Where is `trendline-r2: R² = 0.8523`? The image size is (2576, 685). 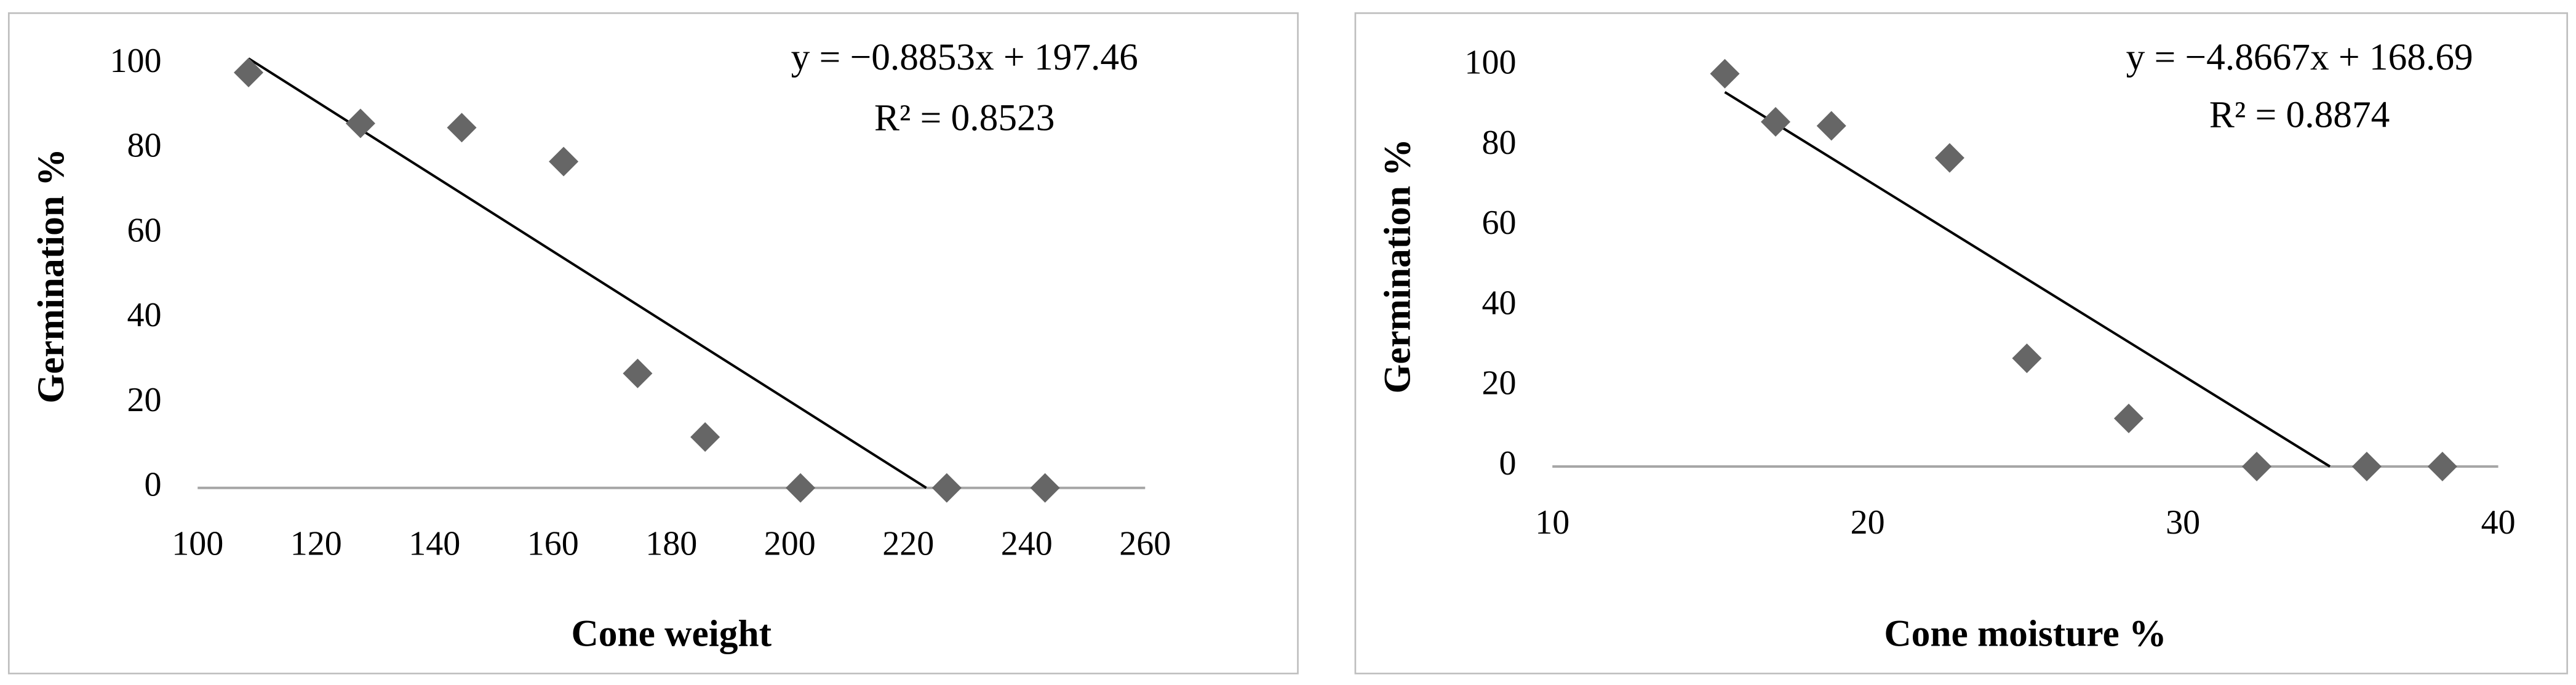
trendline-r2: R² = 0.8523 is located at coordinates (964, 118).